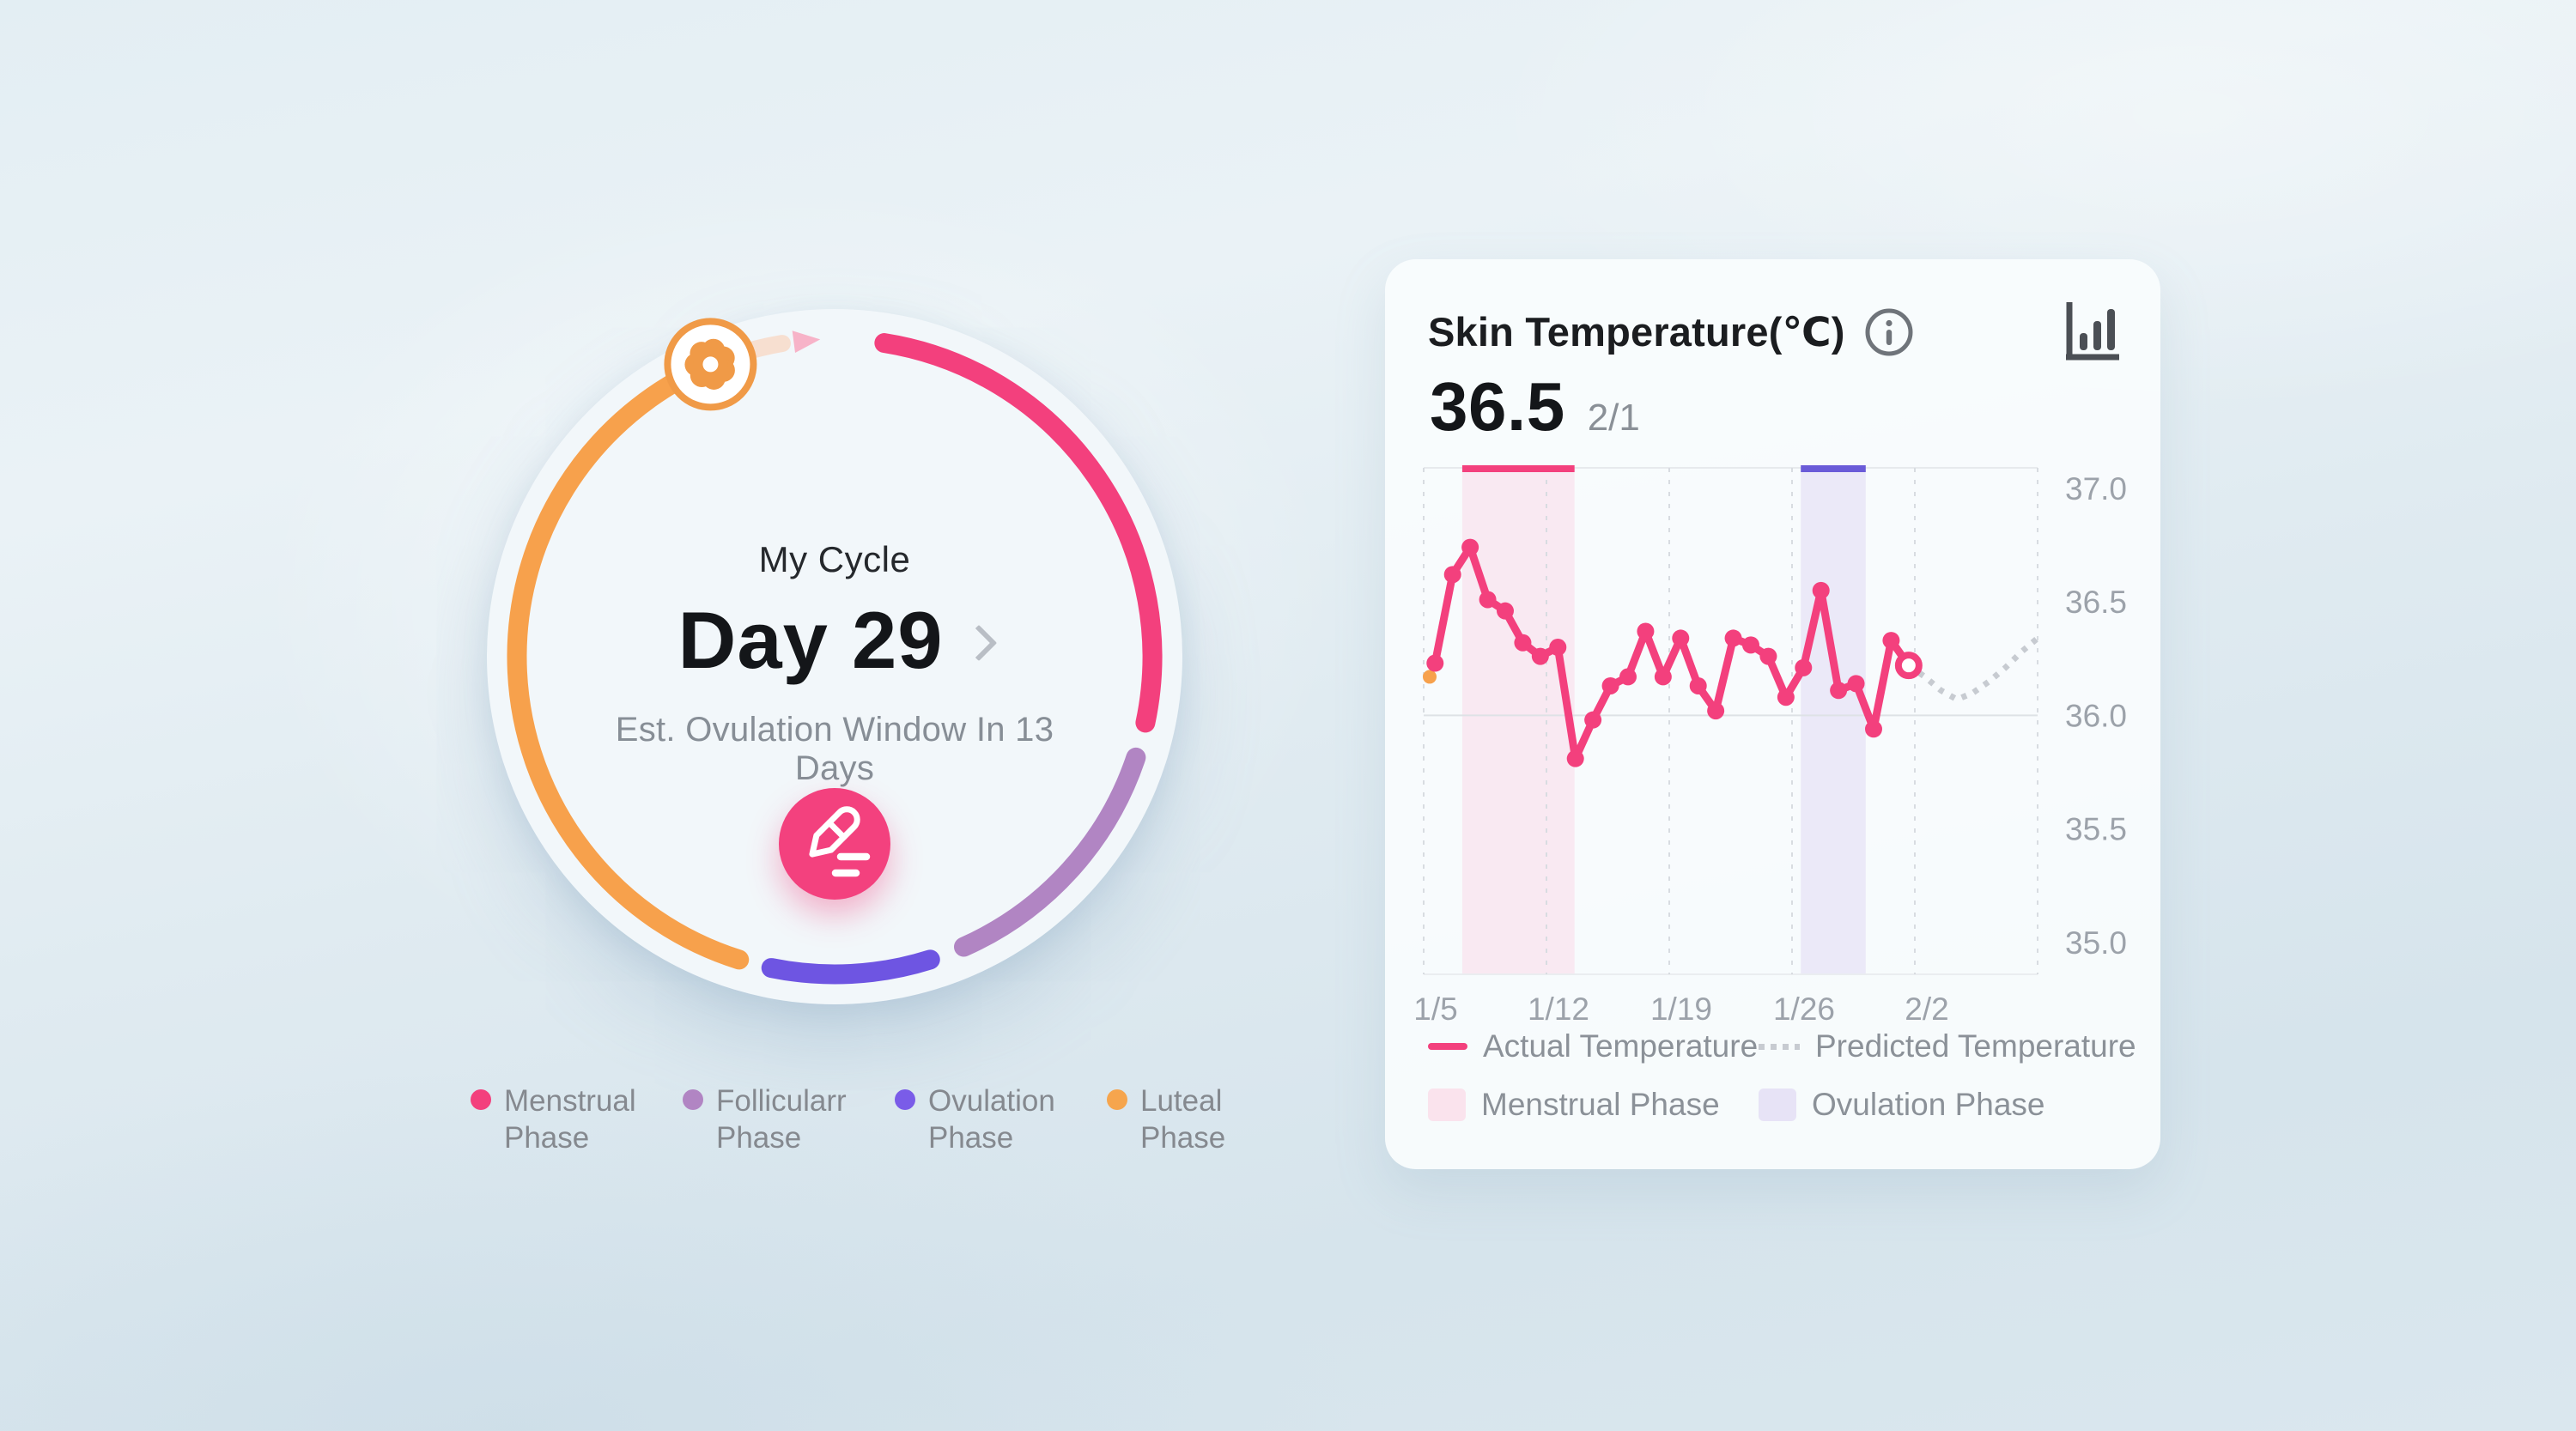  I want to click on legend-actual-temperature: Actual Temperature, so click(1594, 1046).